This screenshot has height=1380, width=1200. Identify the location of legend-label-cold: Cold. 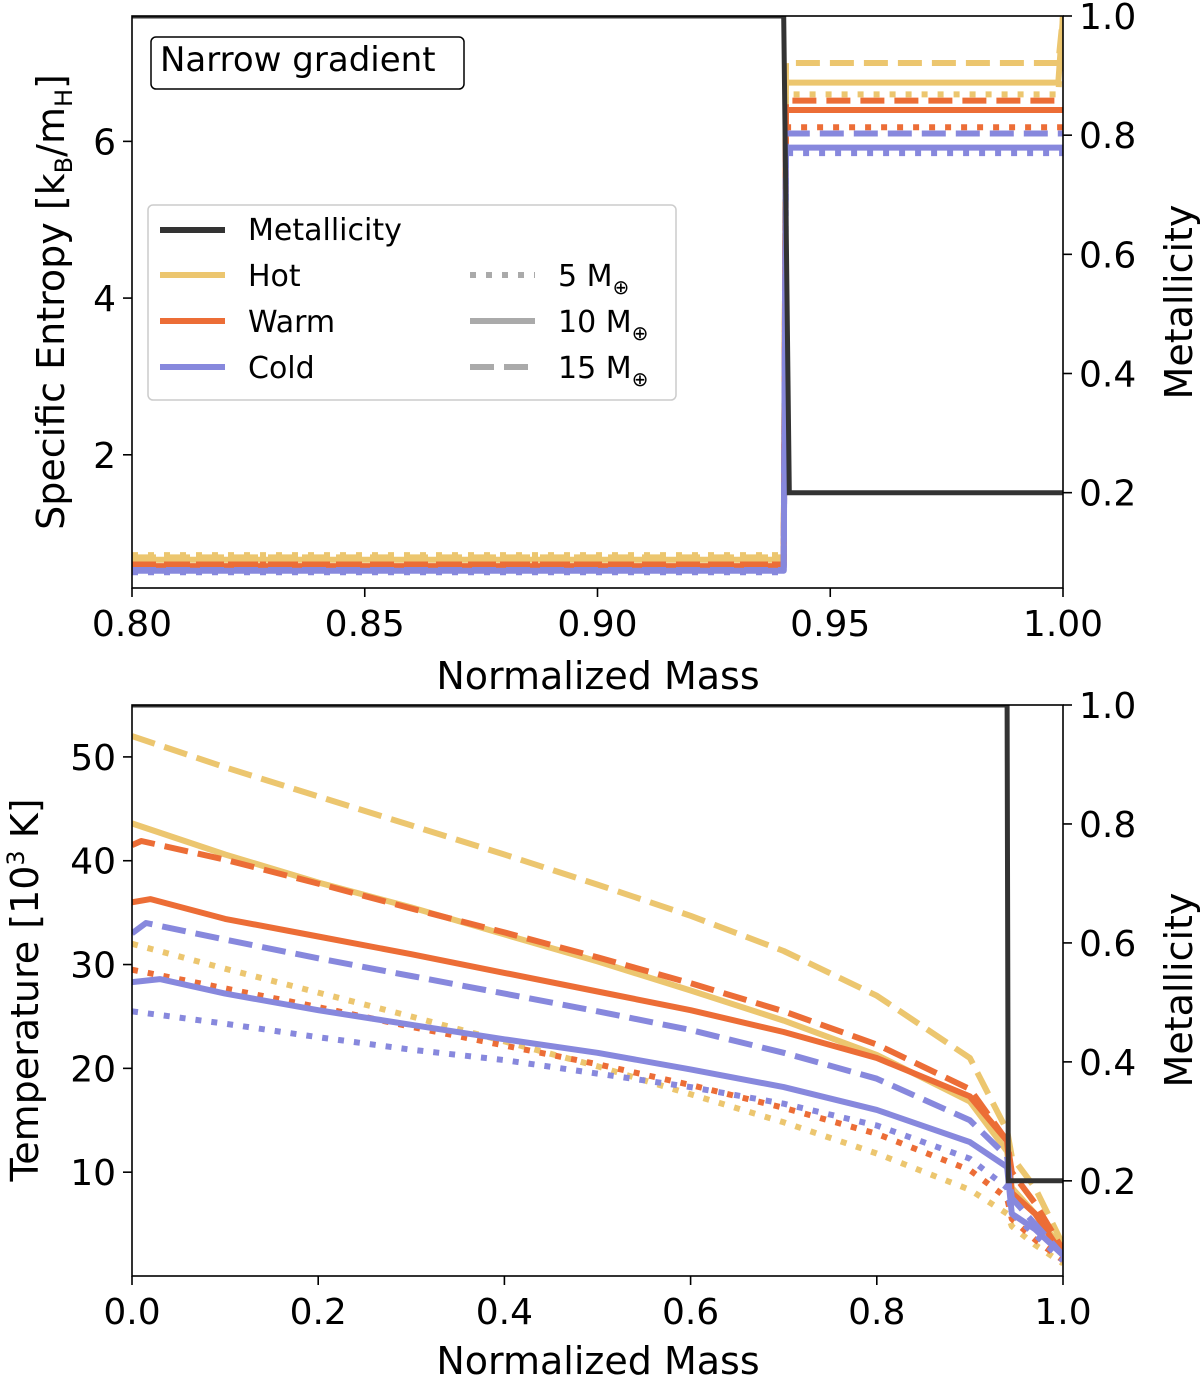
(281, 368).